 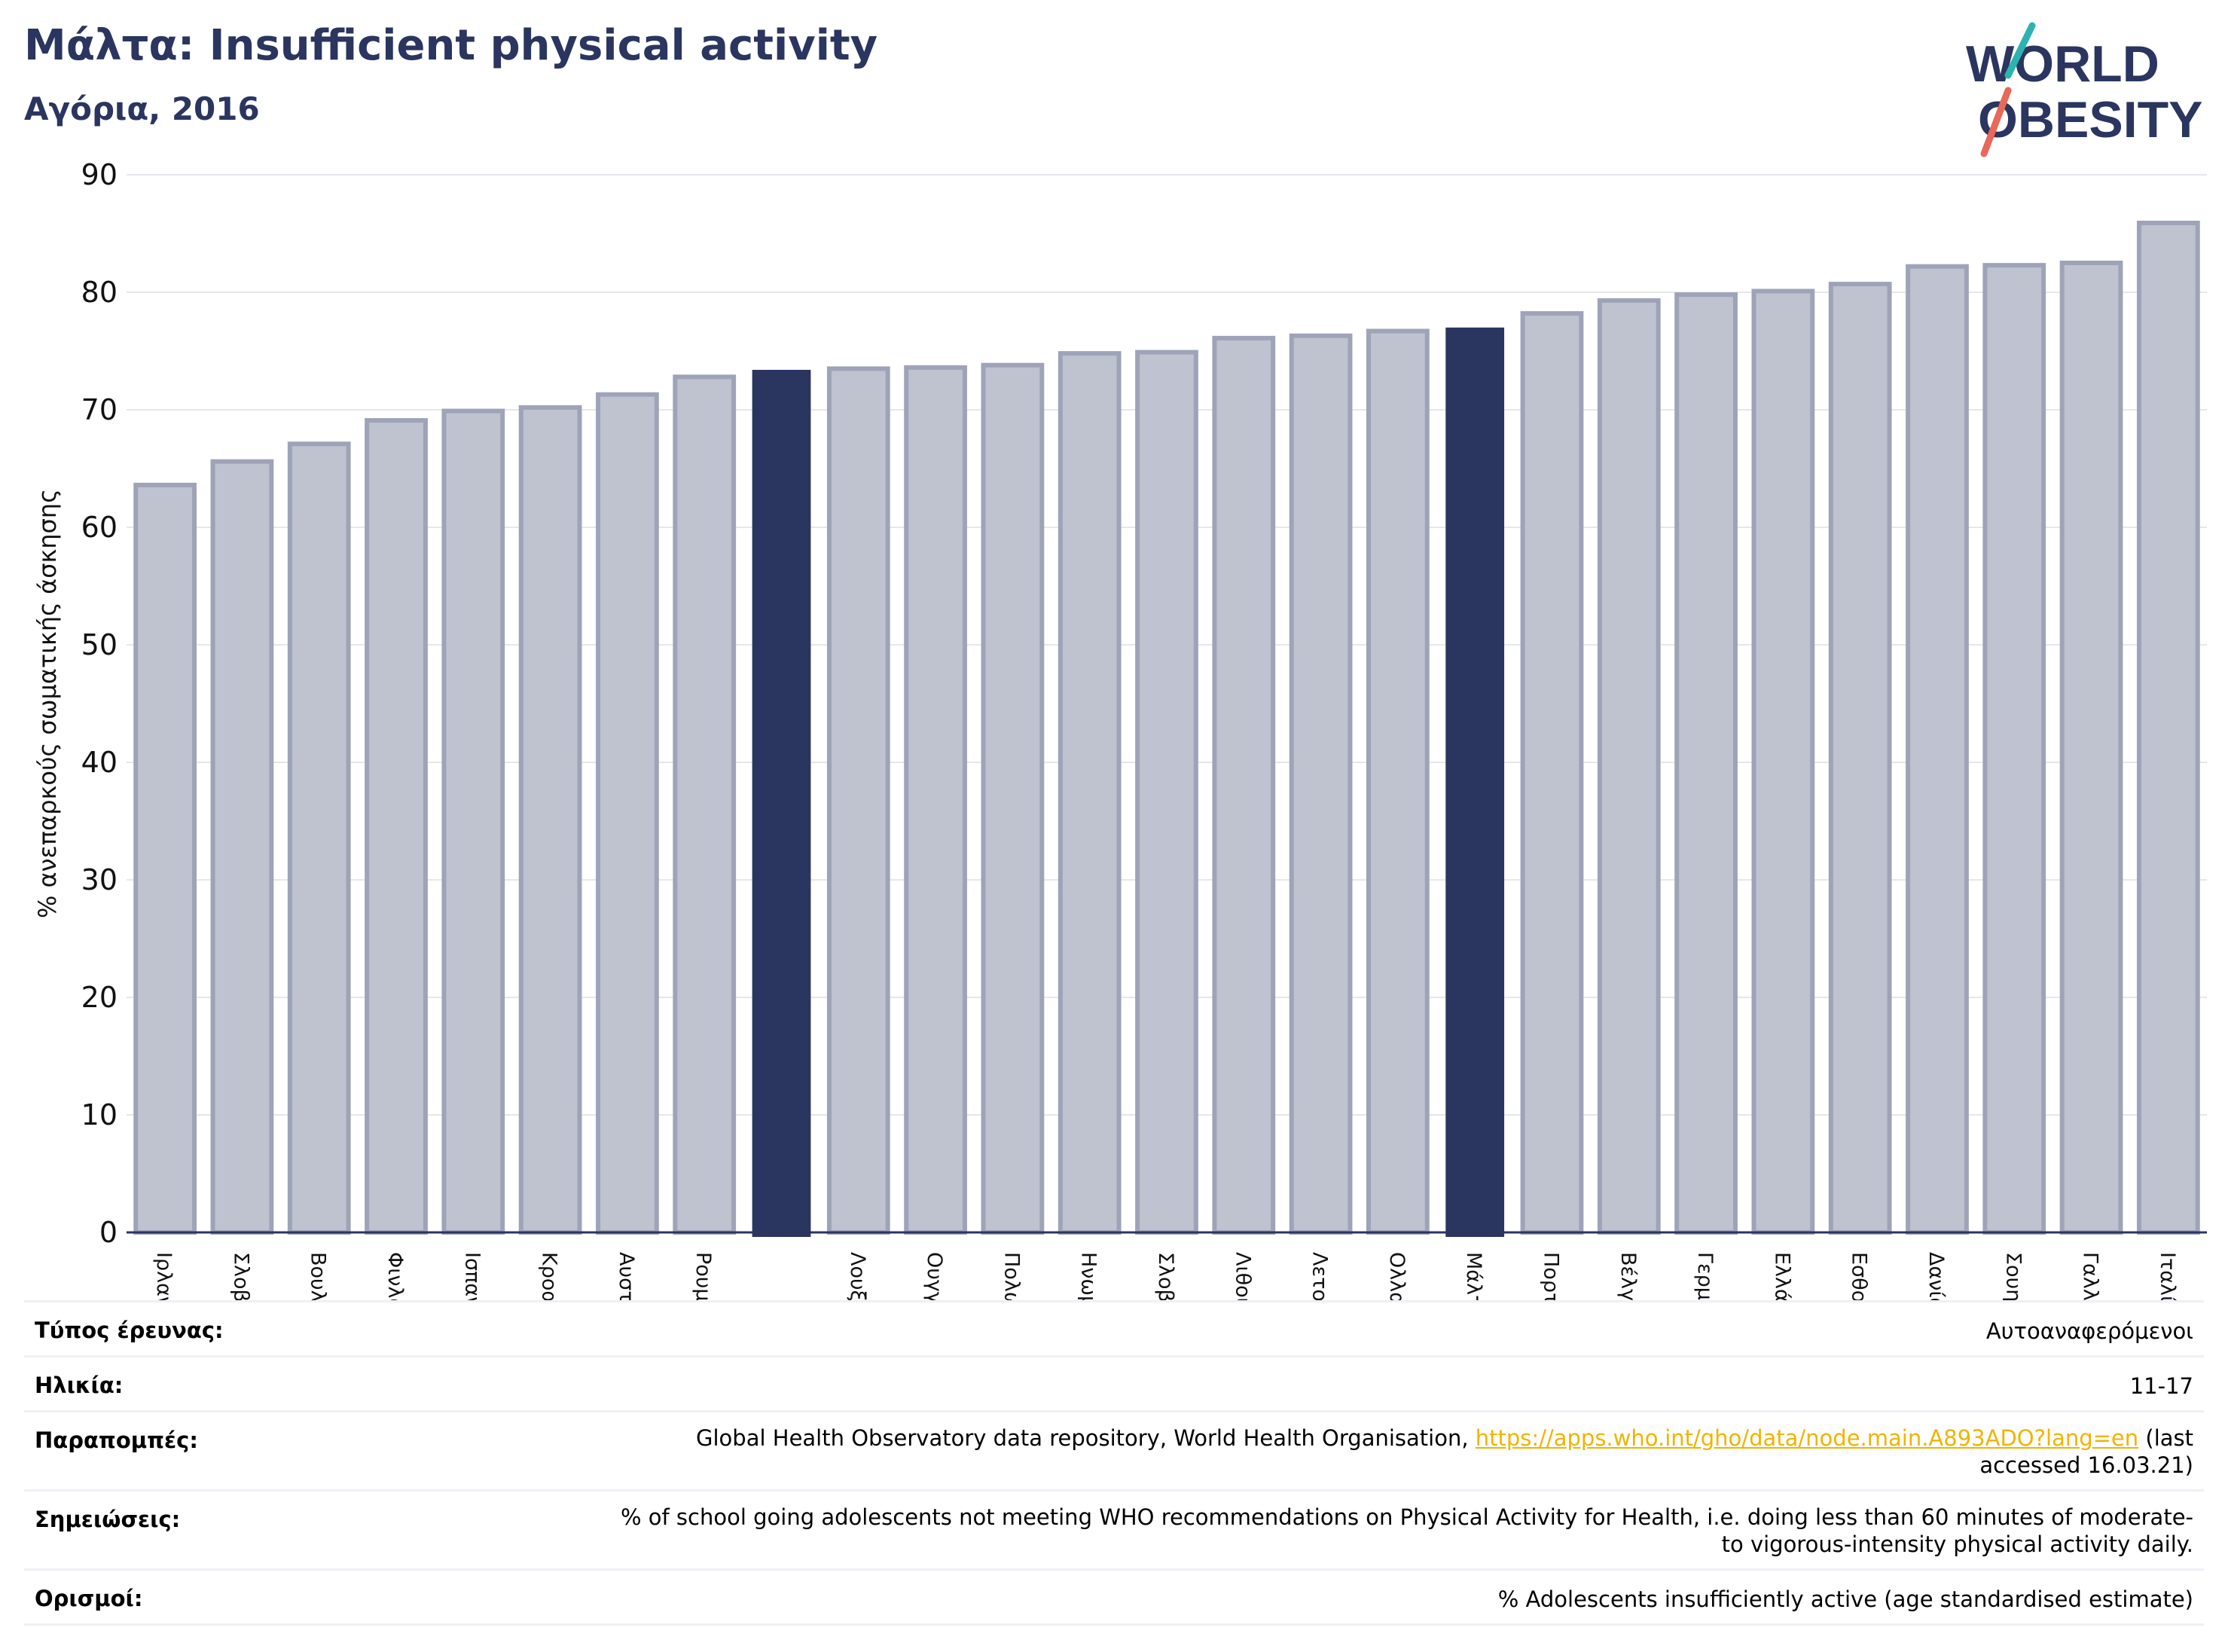 What do you see at coordinates (99, 762) in the screenshot?
I see `y-tick-label: 40` at bounding box center [99, 762].